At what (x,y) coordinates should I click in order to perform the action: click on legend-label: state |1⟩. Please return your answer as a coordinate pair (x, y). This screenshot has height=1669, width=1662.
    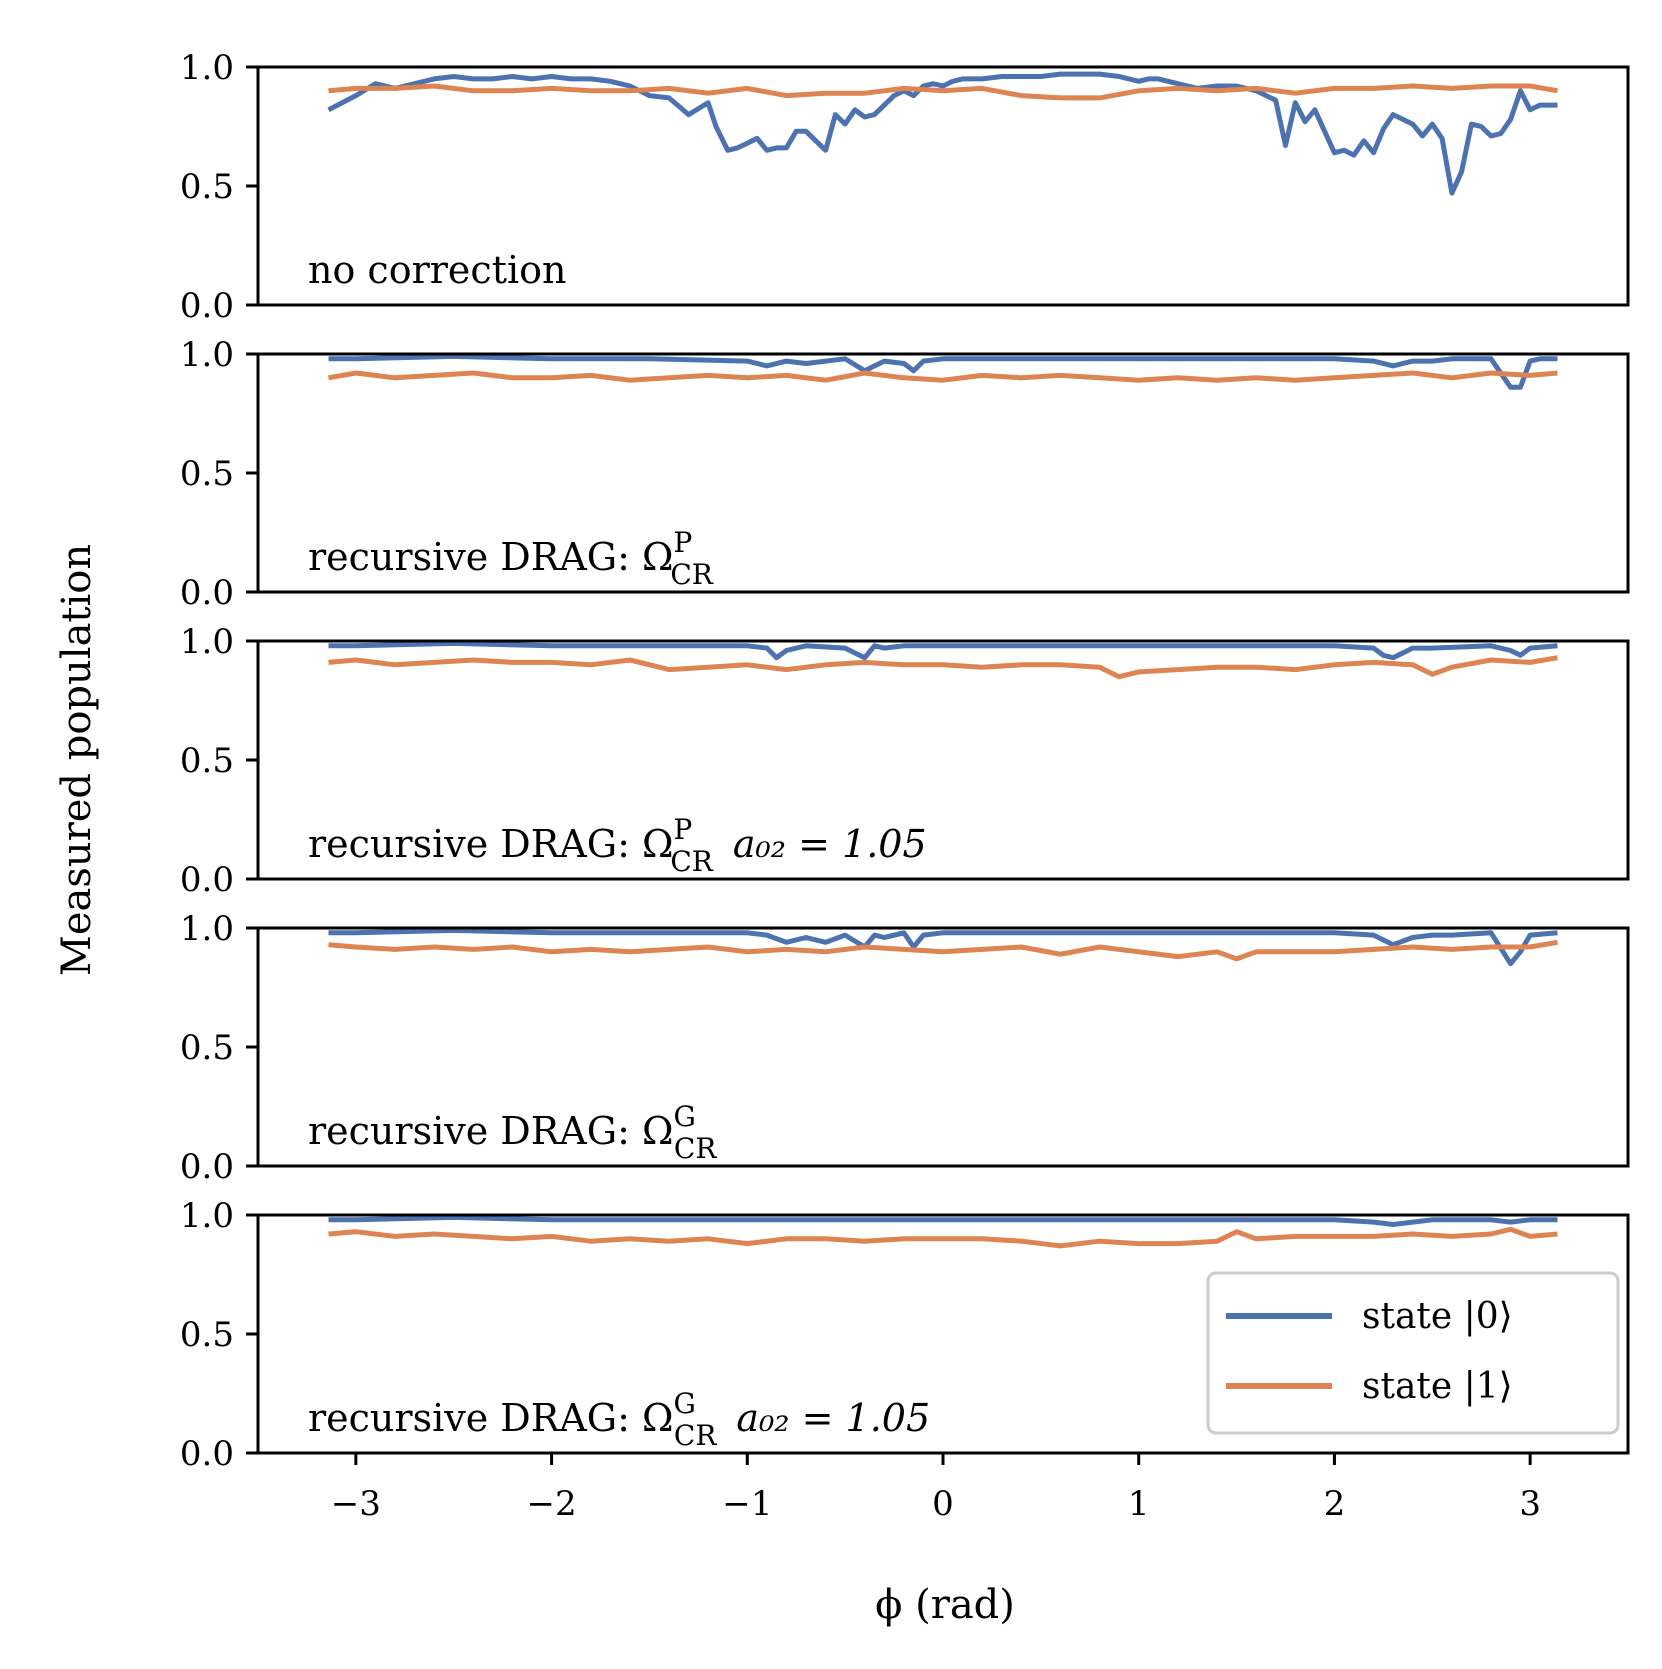
    Looking at the image, I should click on (1437, 1386).